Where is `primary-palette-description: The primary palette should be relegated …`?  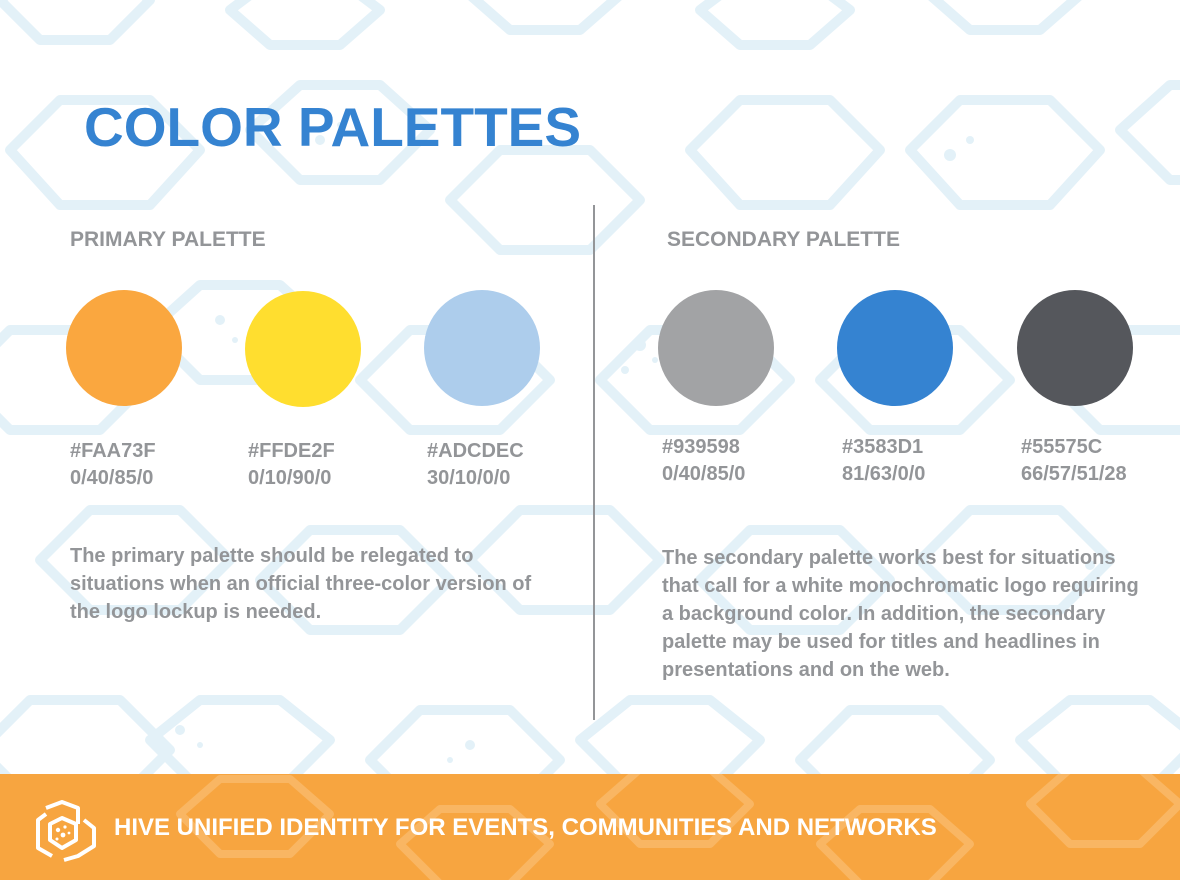
primary-palette-description: The primary palette should be relegated … is located at coordinates (301, 584).